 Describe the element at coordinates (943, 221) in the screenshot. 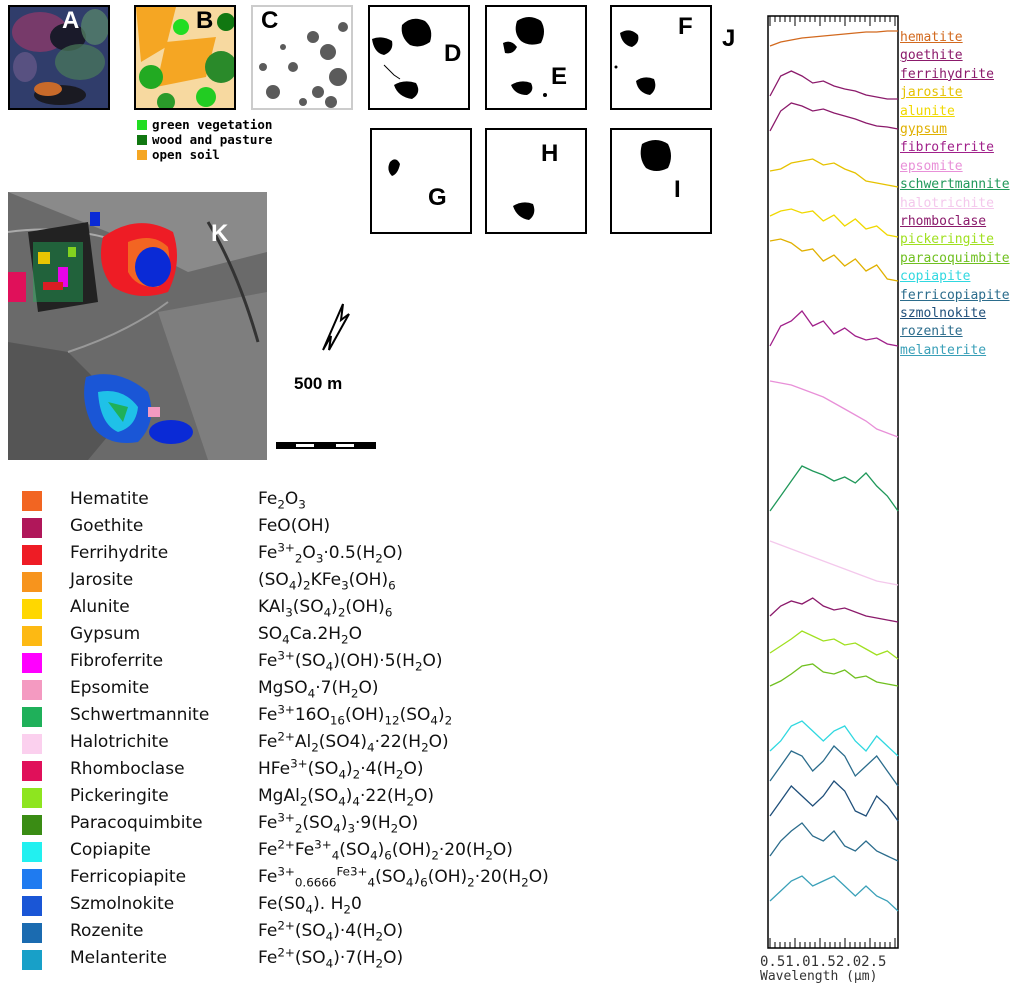

I see `spectrum-label: rhomboclase` at that location.